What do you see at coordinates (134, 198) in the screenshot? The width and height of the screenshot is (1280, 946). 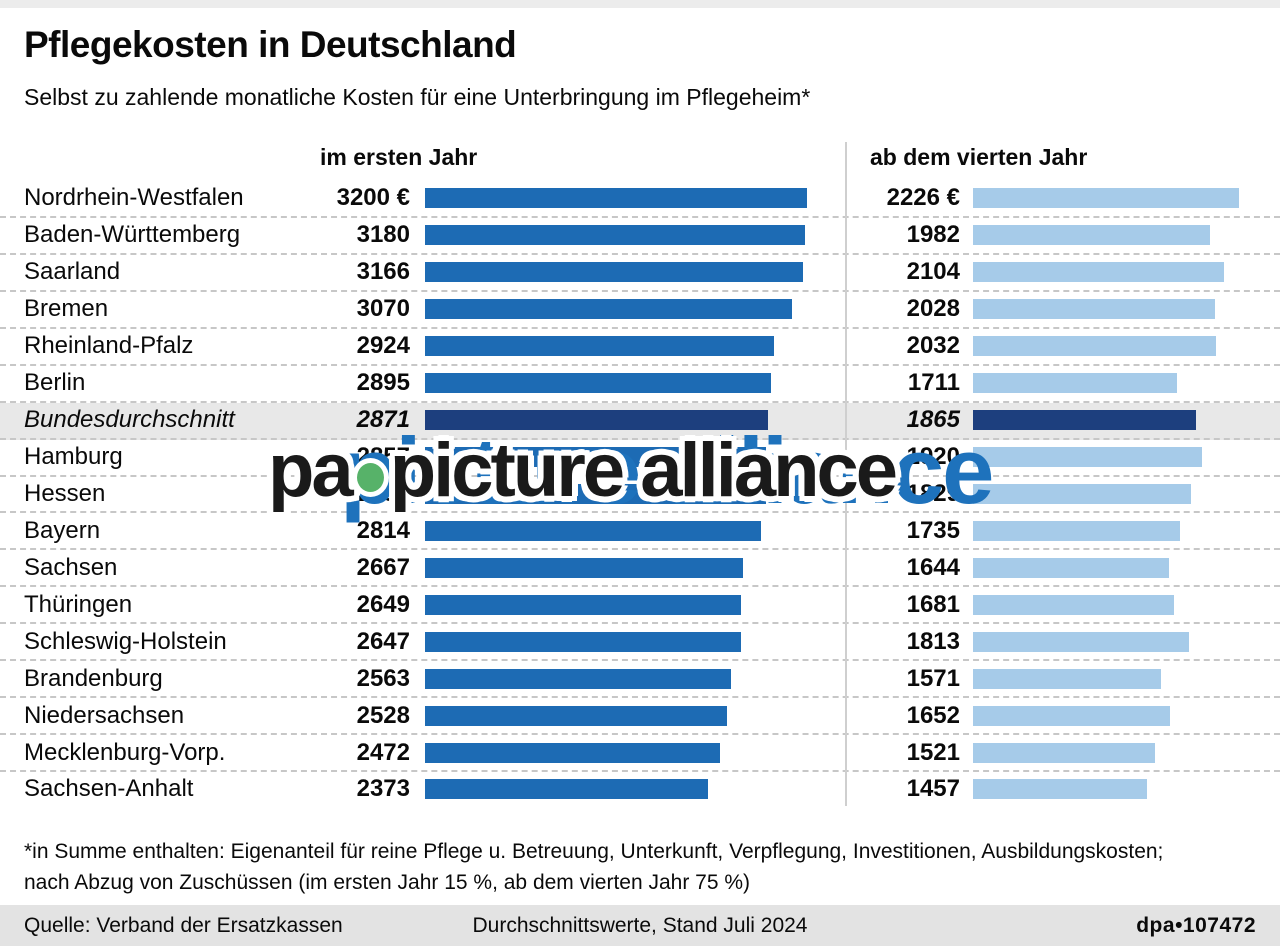 I see `state-label: Nordrhein-Westfalen` at bounding box center [134, 198].